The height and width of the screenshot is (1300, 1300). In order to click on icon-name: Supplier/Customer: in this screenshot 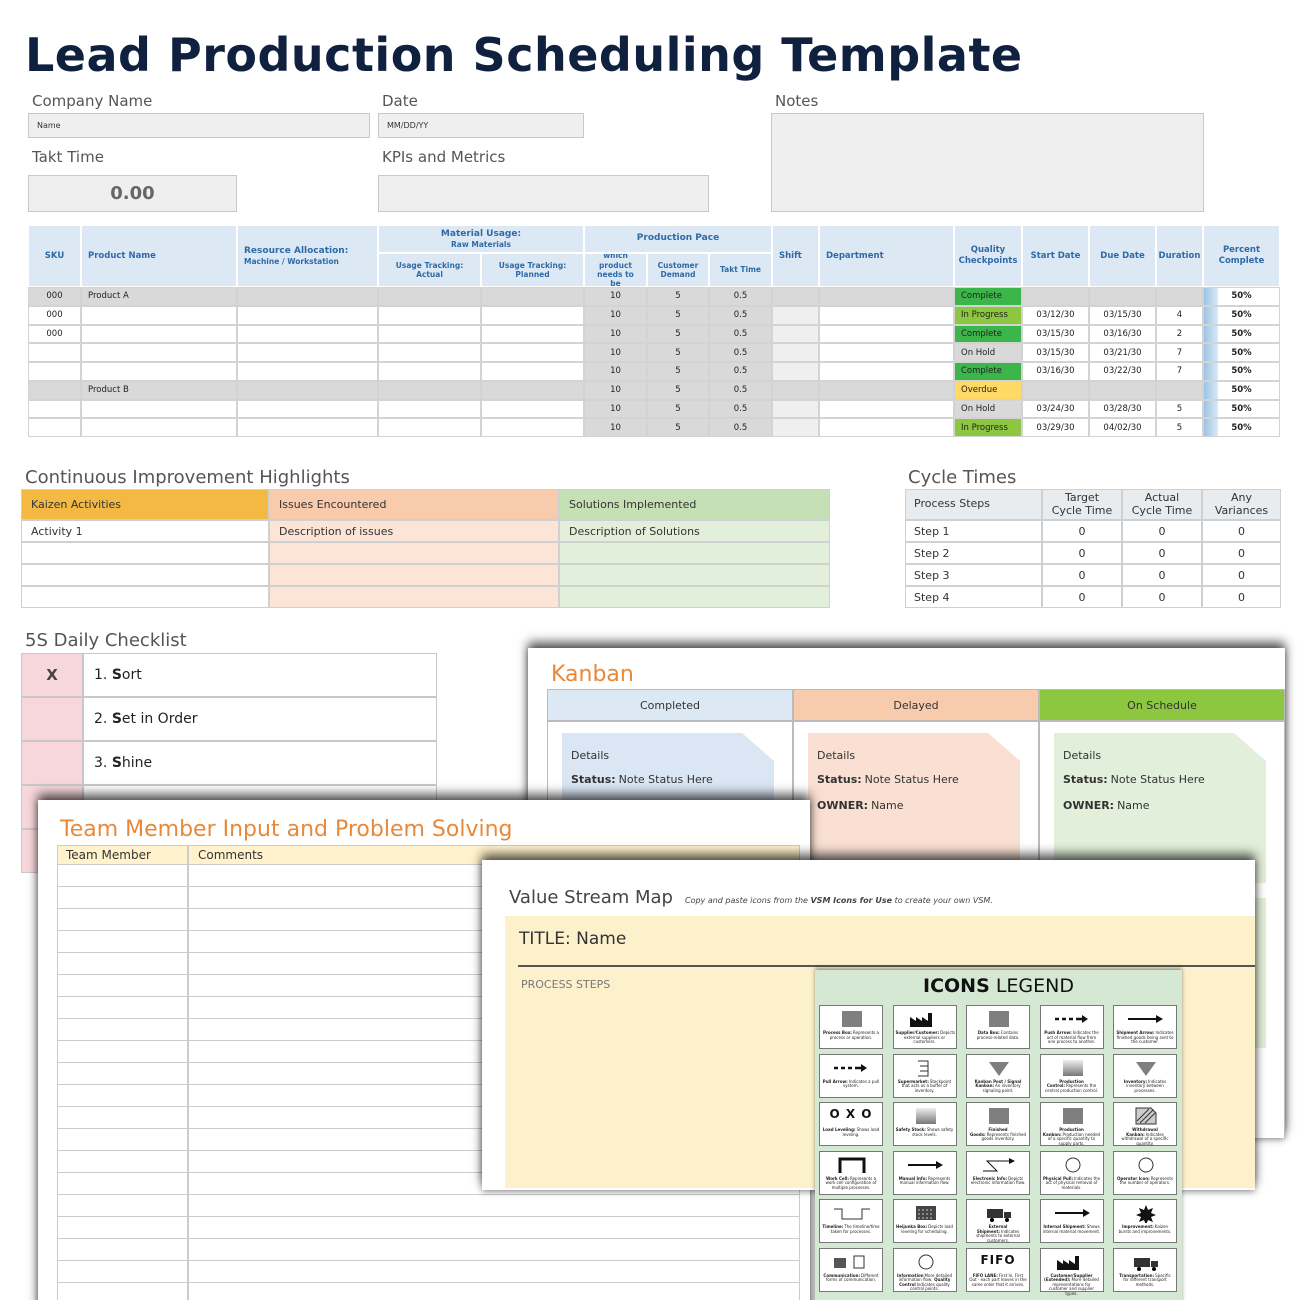, I will do `click(917, 1032)`.